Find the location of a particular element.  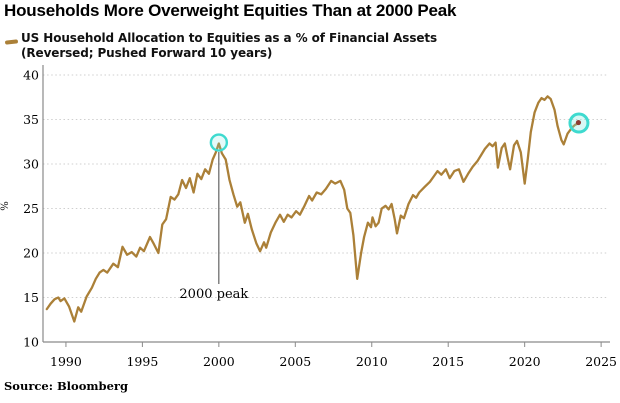

legend-label-line2: (Reversed; Pushed Forward 10 years) is located at coordinates (147, 53).